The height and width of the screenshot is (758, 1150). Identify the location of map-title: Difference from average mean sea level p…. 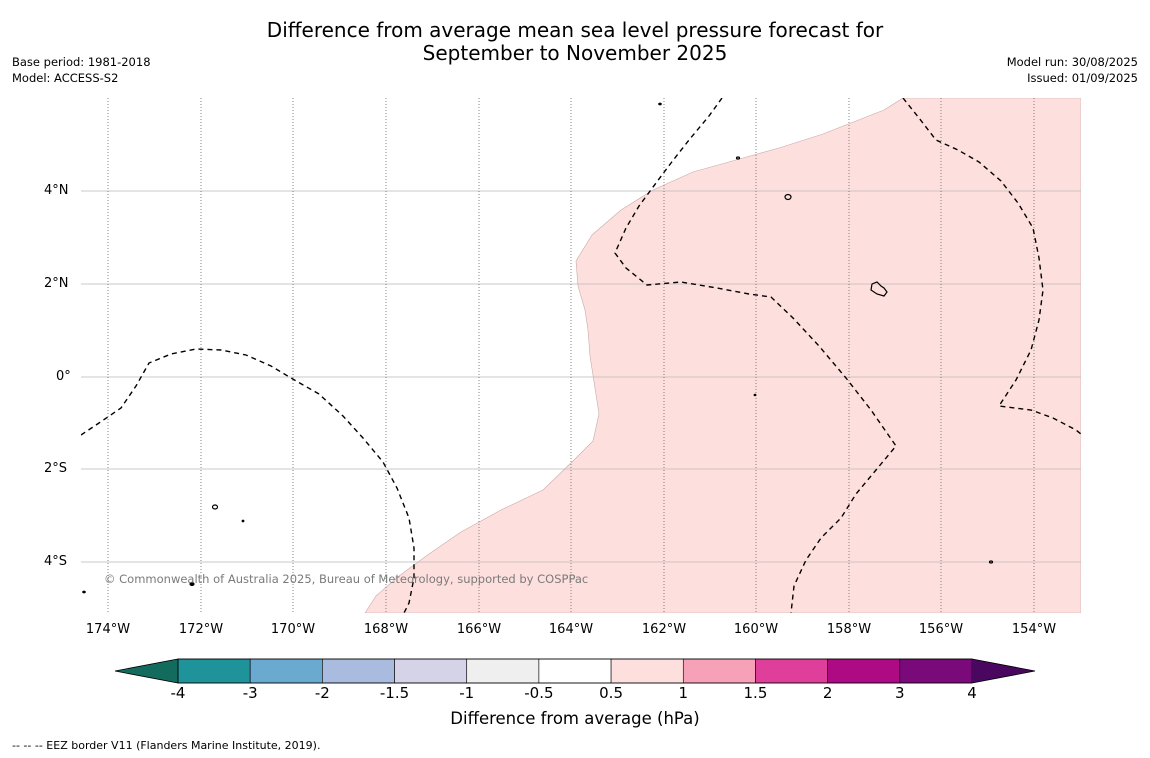
(575, 42).